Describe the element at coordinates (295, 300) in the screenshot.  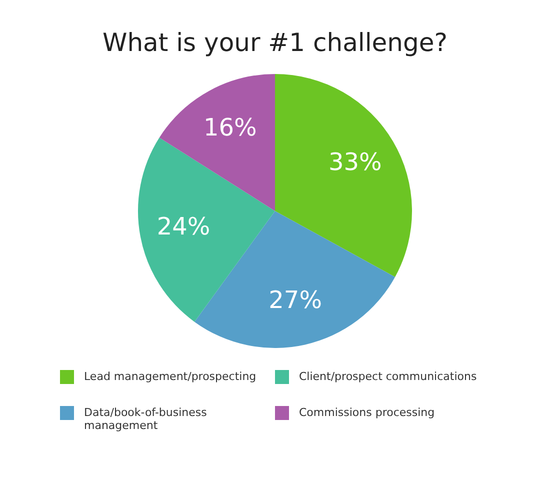
I see `data-label: 27%` at that location.